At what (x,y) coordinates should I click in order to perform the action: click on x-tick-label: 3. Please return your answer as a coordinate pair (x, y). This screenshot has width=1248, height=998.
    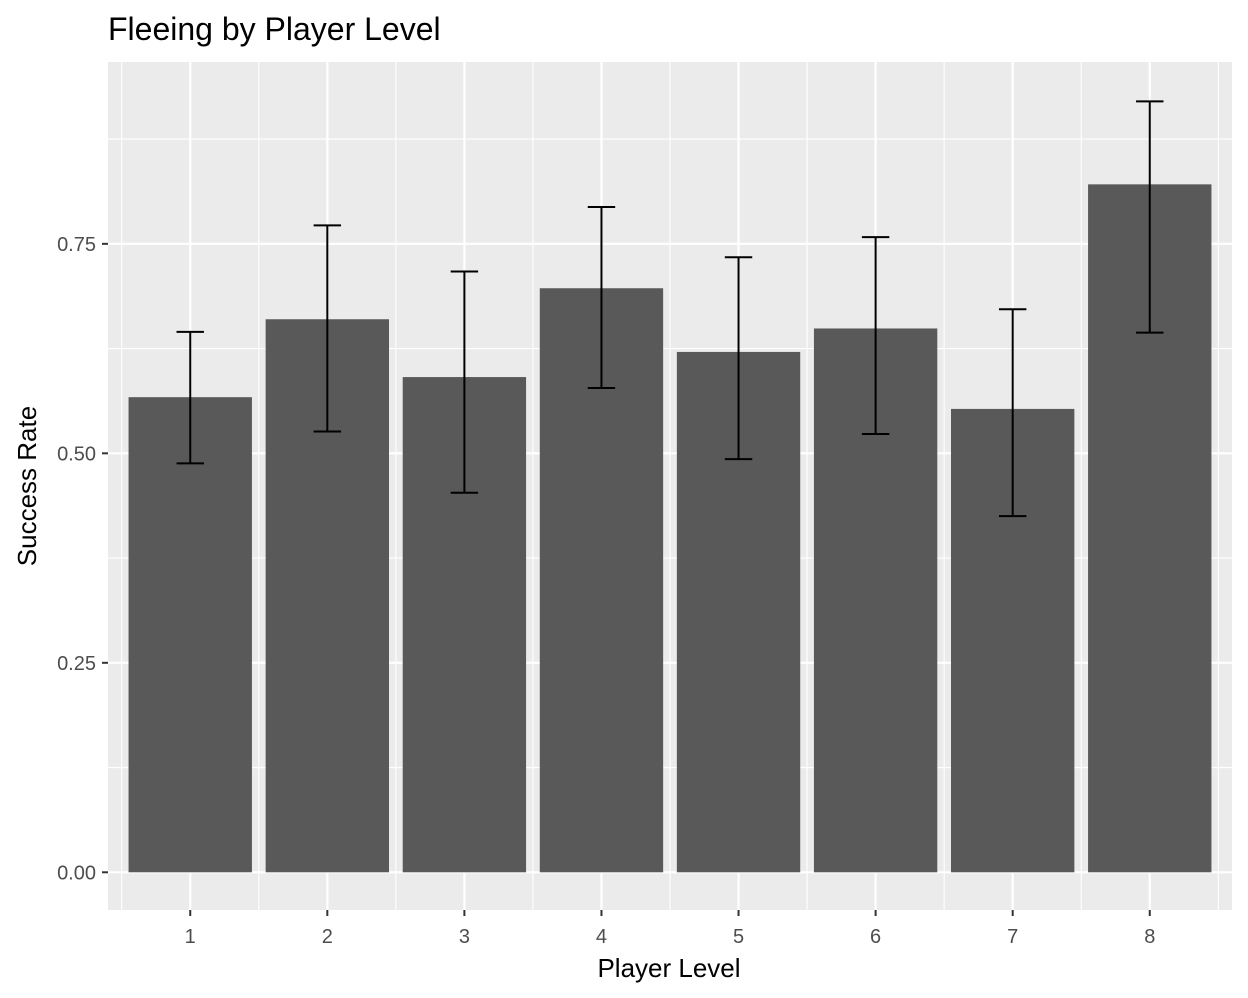
    Looking at the image, I should click on (464, 937).